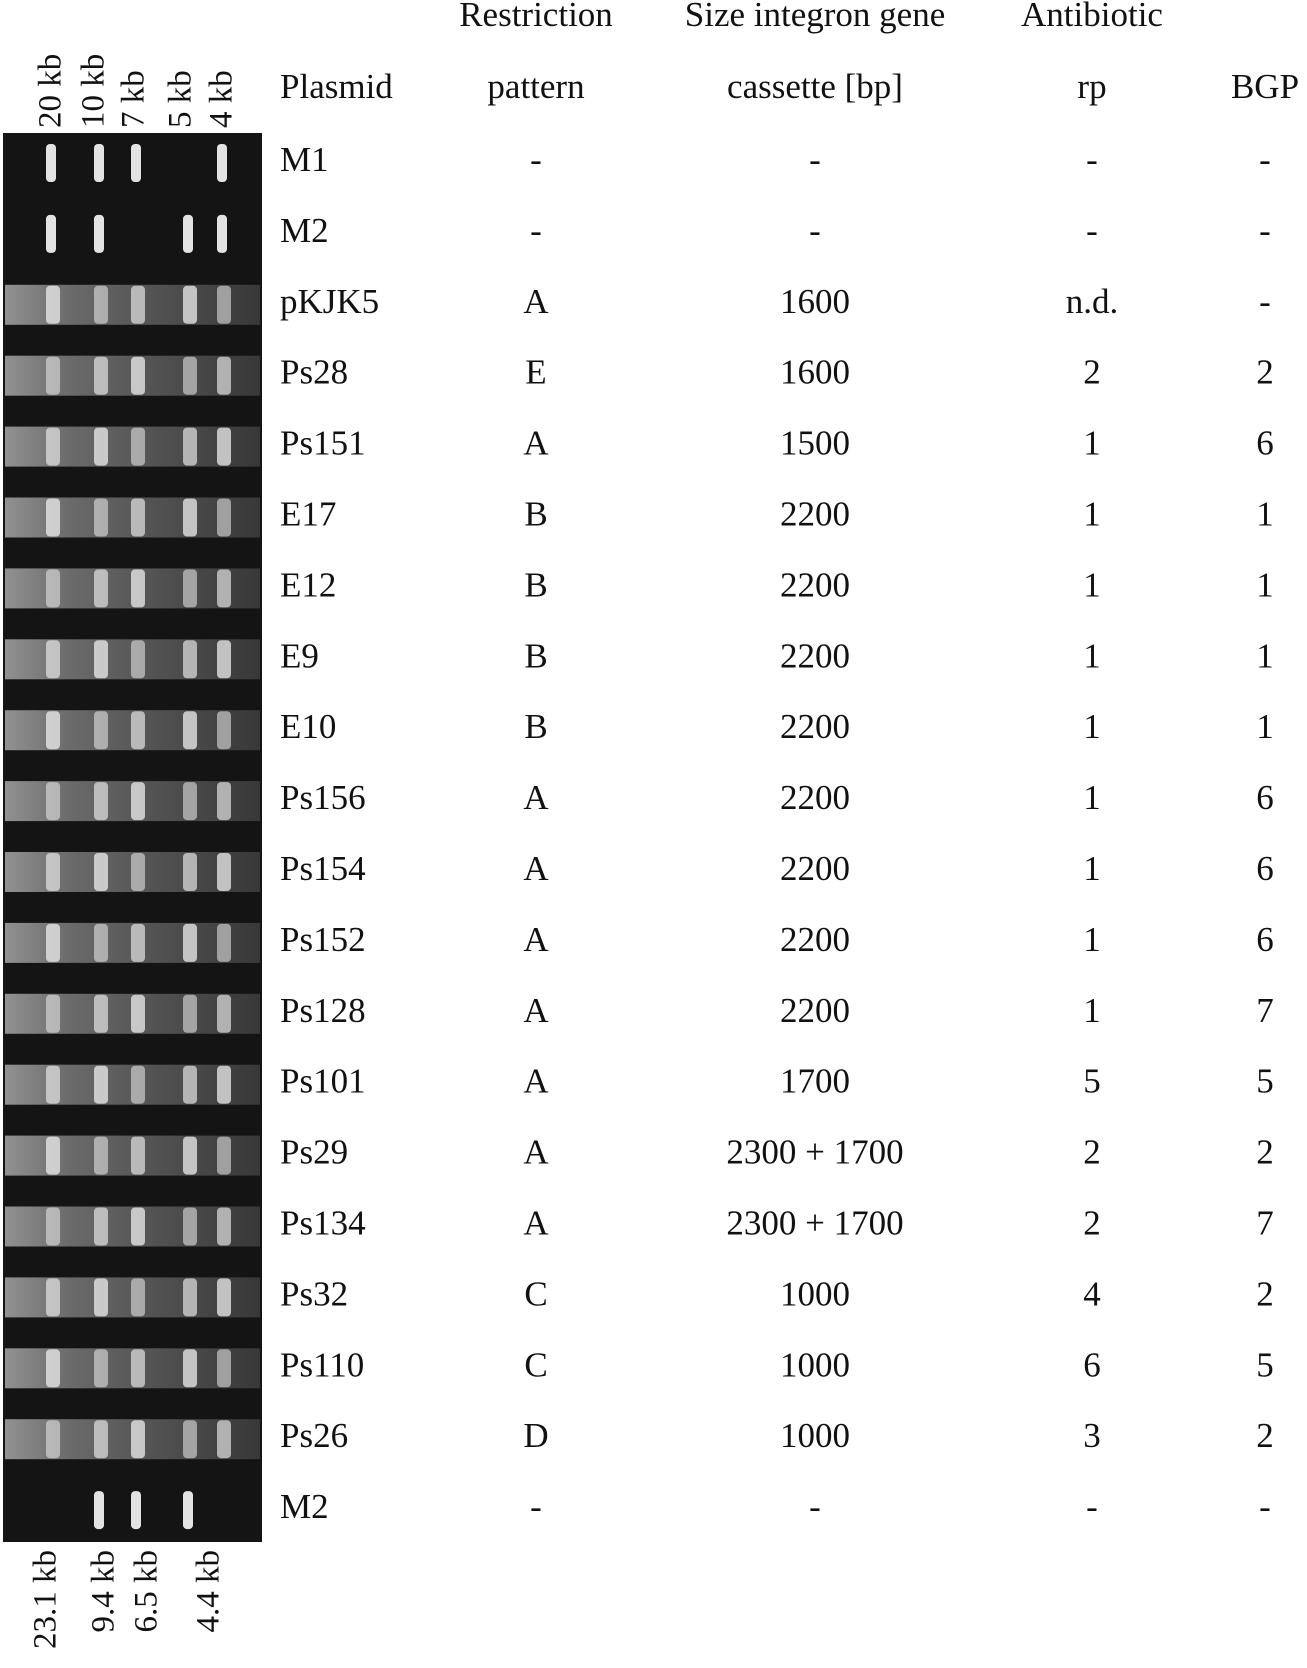 The height and width of the screenshot is (1668, 1307). What do you see at coordinates (222, 99) in the screenshot?
I see `lane-size-label: 4 kb` at bounding box center [222, 99].